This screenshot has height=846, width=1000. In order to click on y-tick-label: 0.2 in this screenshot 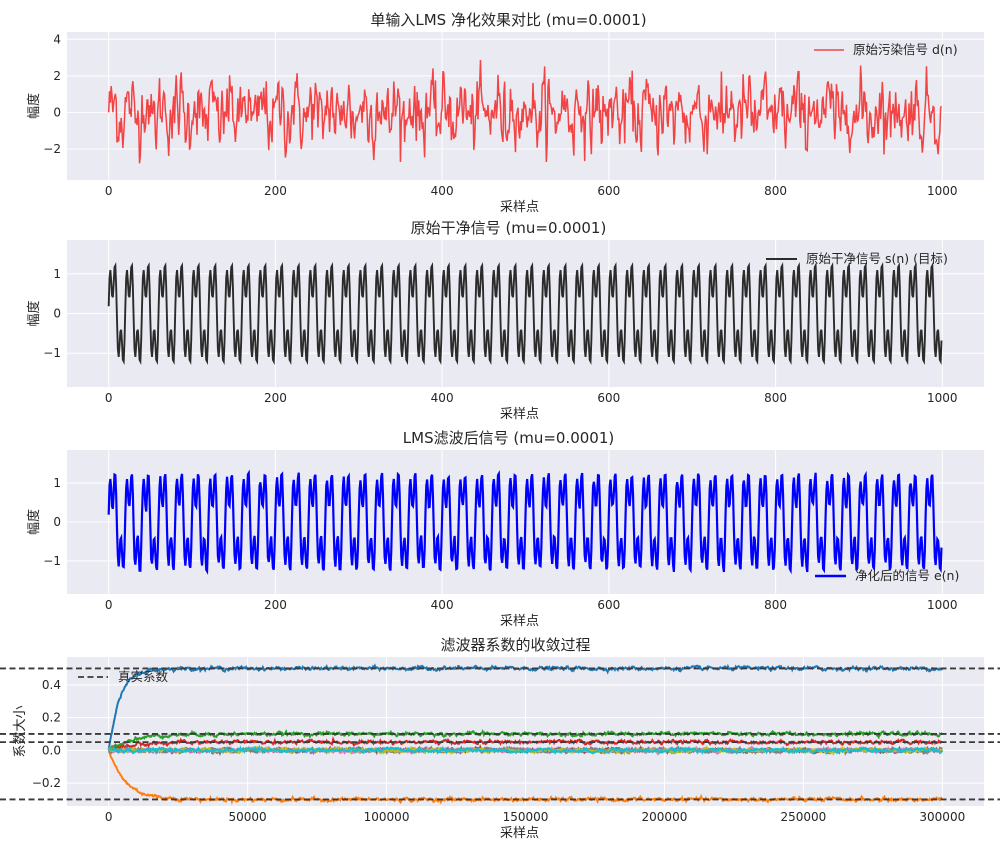, I will do `click(51, 718)`.